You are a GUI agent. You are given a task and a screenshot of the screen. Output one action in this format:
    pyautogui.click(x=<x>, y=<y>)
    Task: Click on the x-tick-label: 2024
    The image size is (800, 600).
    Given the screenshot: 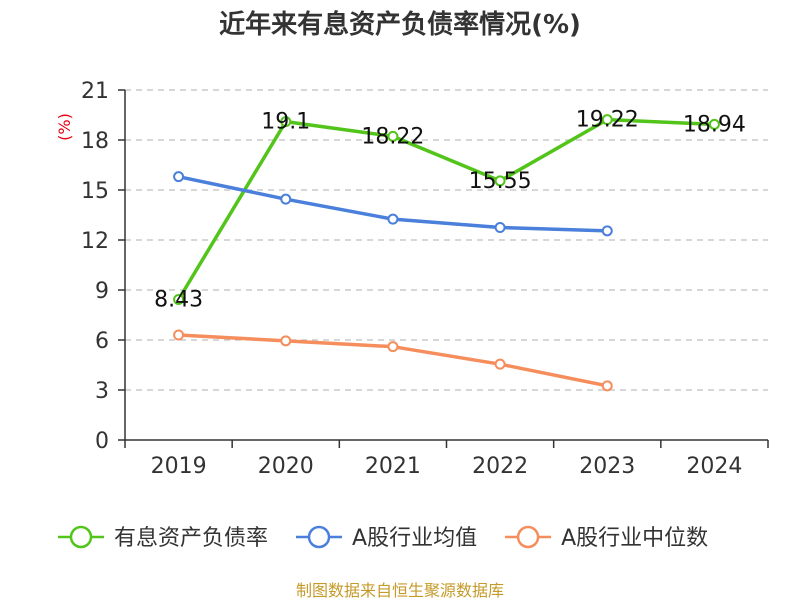 What is the action you would take?
    pyautogui.click(x=714, y=466)
    